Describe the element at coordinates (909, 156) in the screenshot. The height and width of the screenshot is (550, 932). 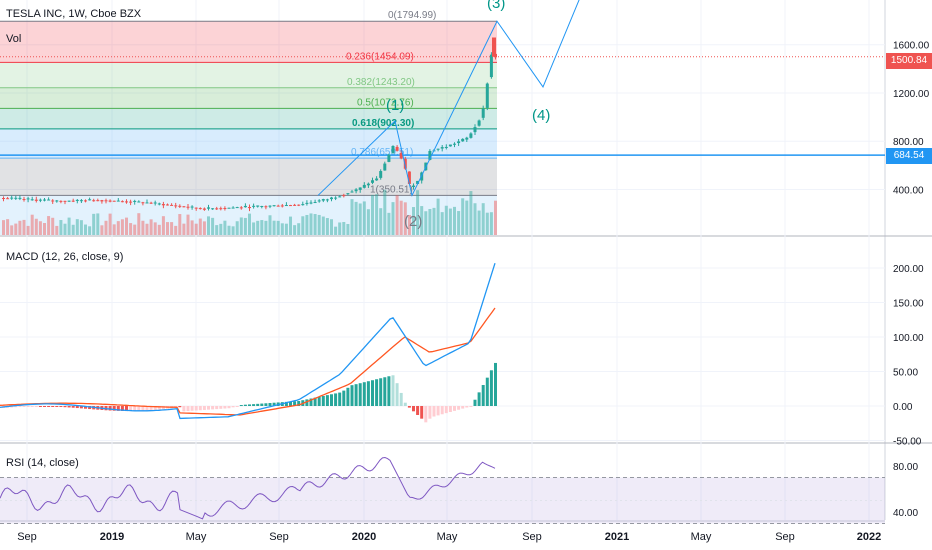
I see `horizontal-line-price-tag: 684.54` at that location.